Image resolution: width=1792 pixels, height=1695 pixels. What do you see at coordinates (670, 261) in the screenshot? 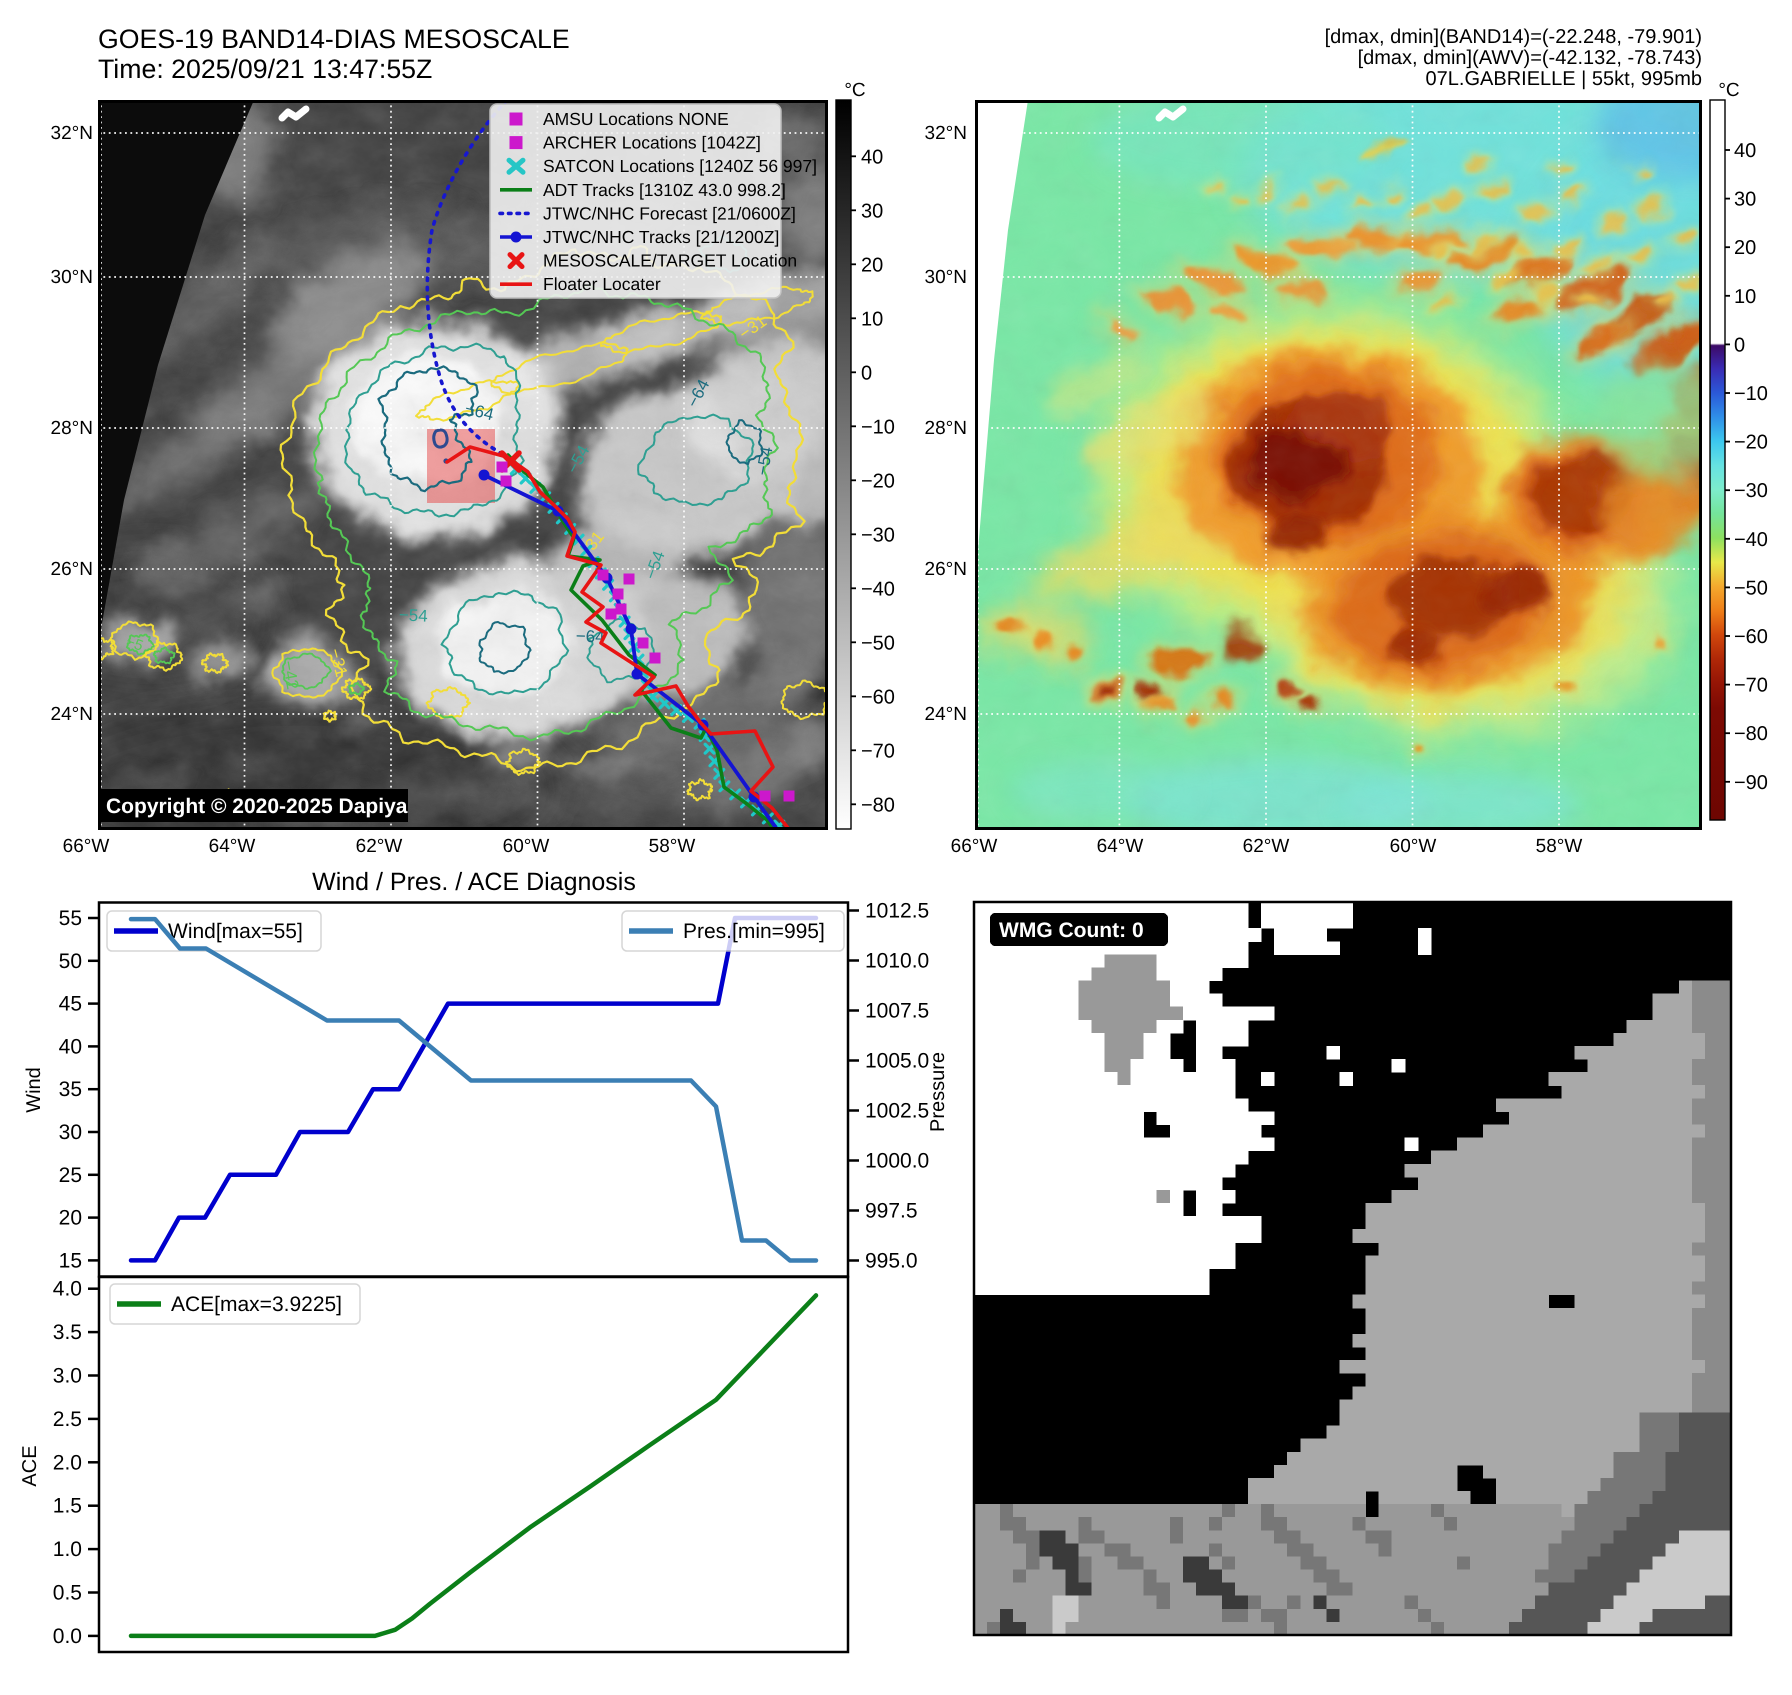
I see `svg-text: MESOSCALE/TARGET Location` at bounding box center [670, 261].